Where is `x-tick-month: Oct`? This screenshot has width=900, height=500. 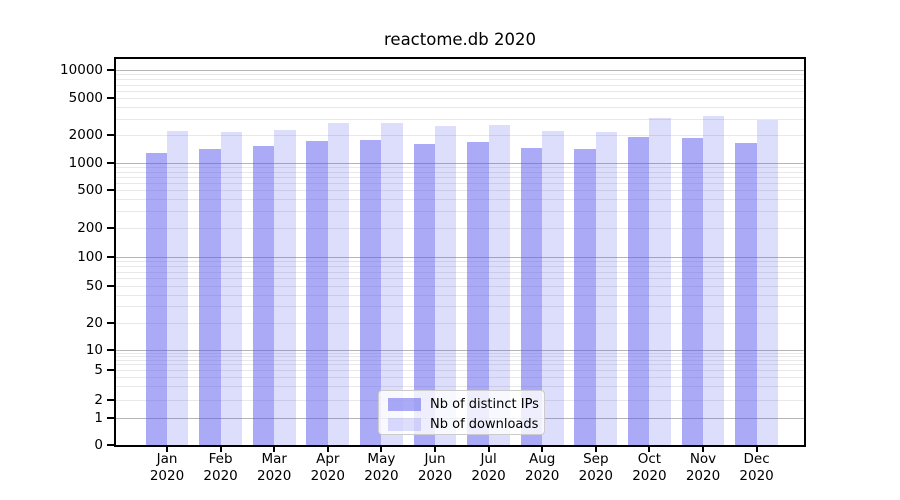 x-tick-month: Oct is located at coordinates (649, 459).